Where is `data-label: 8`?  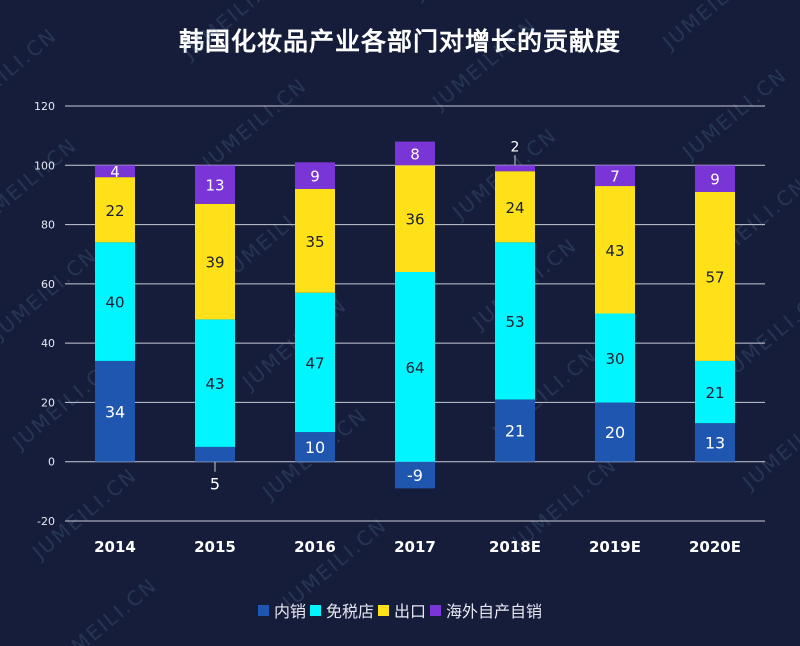
data-label: 8 is located at coordinates (415, 154).